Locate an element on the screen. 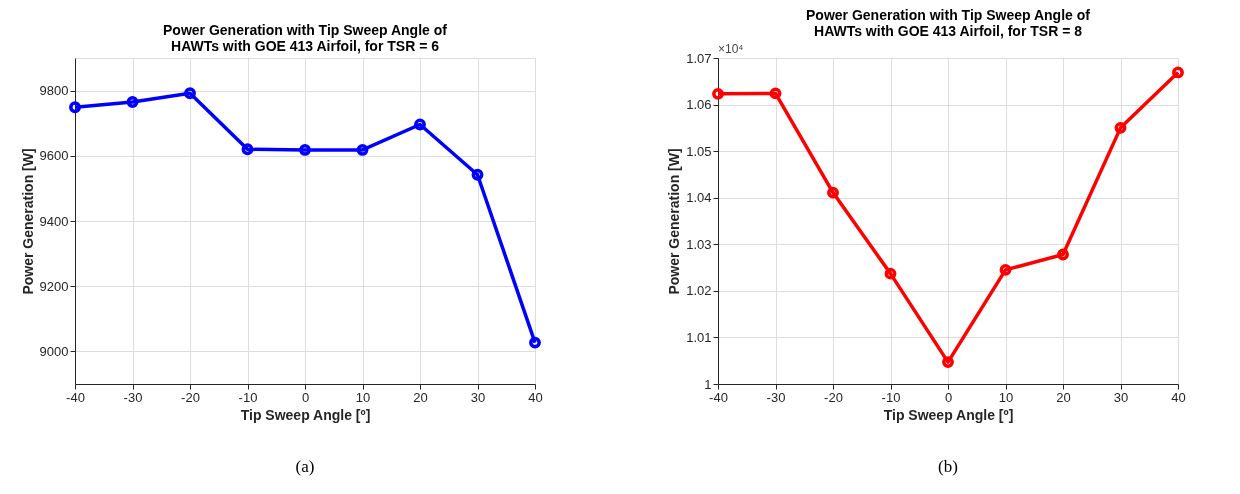 This screenshot has width=1240, height=494. y-tick-label: 9200 is located at coordinates (54, 286).